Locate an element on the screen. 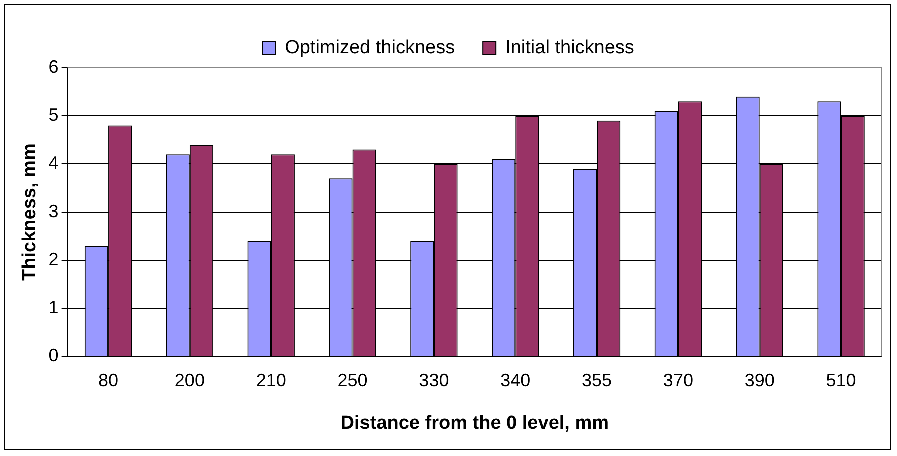 This screenshot has height=456, width=897. x-tick-label: 330 is located at coordinates (434, 380).